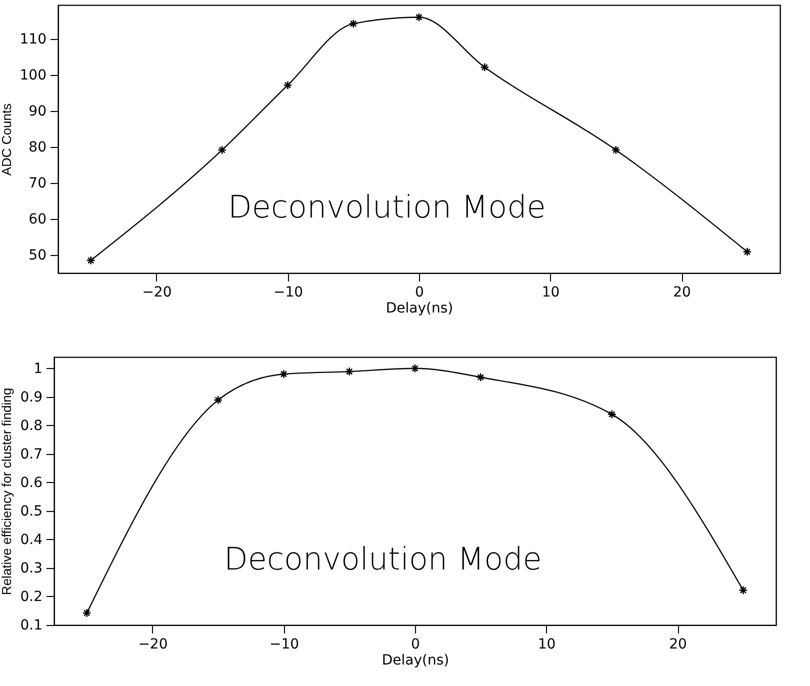  Describe the element at coordinates (37, 256) in the screenshot. I see `y-tick-label: 50` at that location.